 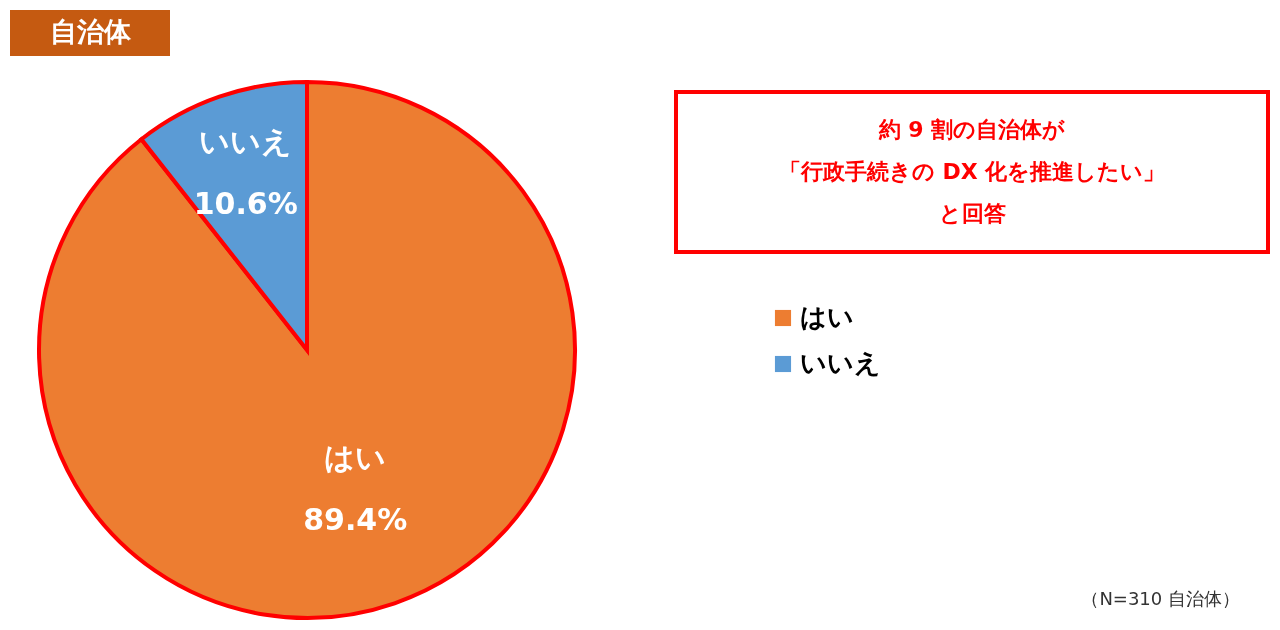 What do you see at coordinates (972, 213) in the screenshot?
I see `text: と回答` at bounding box center [972, 213].